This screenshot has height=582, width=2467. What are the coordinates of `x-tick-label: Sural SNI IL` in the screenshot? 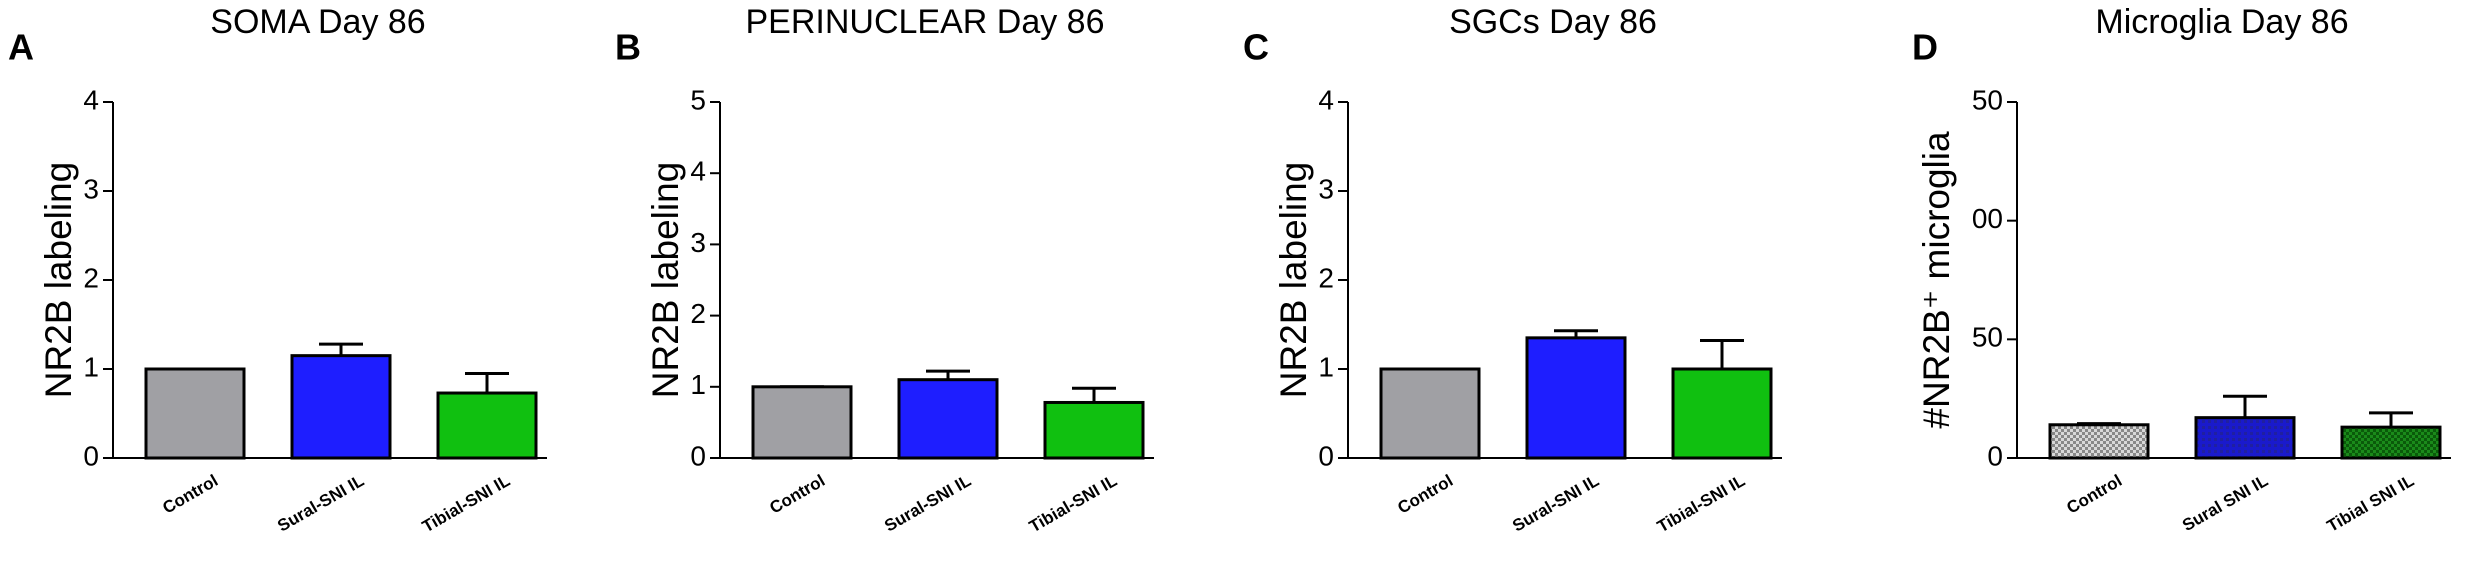 It's located at (2225, 503).